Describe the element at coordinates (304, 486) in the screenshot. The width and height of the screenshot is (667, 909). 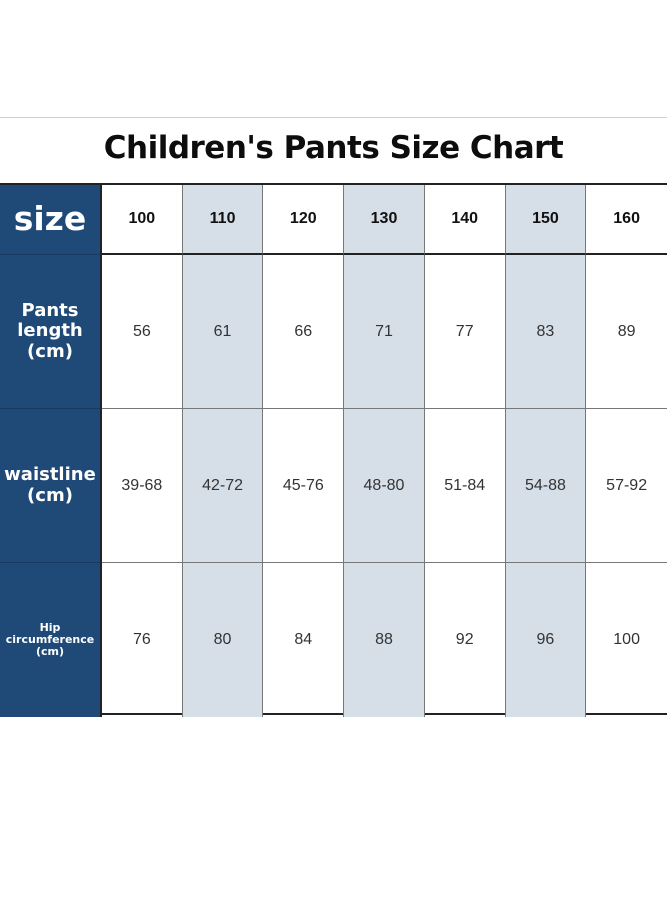
I see `waistline-cell: 45-76` at that location.